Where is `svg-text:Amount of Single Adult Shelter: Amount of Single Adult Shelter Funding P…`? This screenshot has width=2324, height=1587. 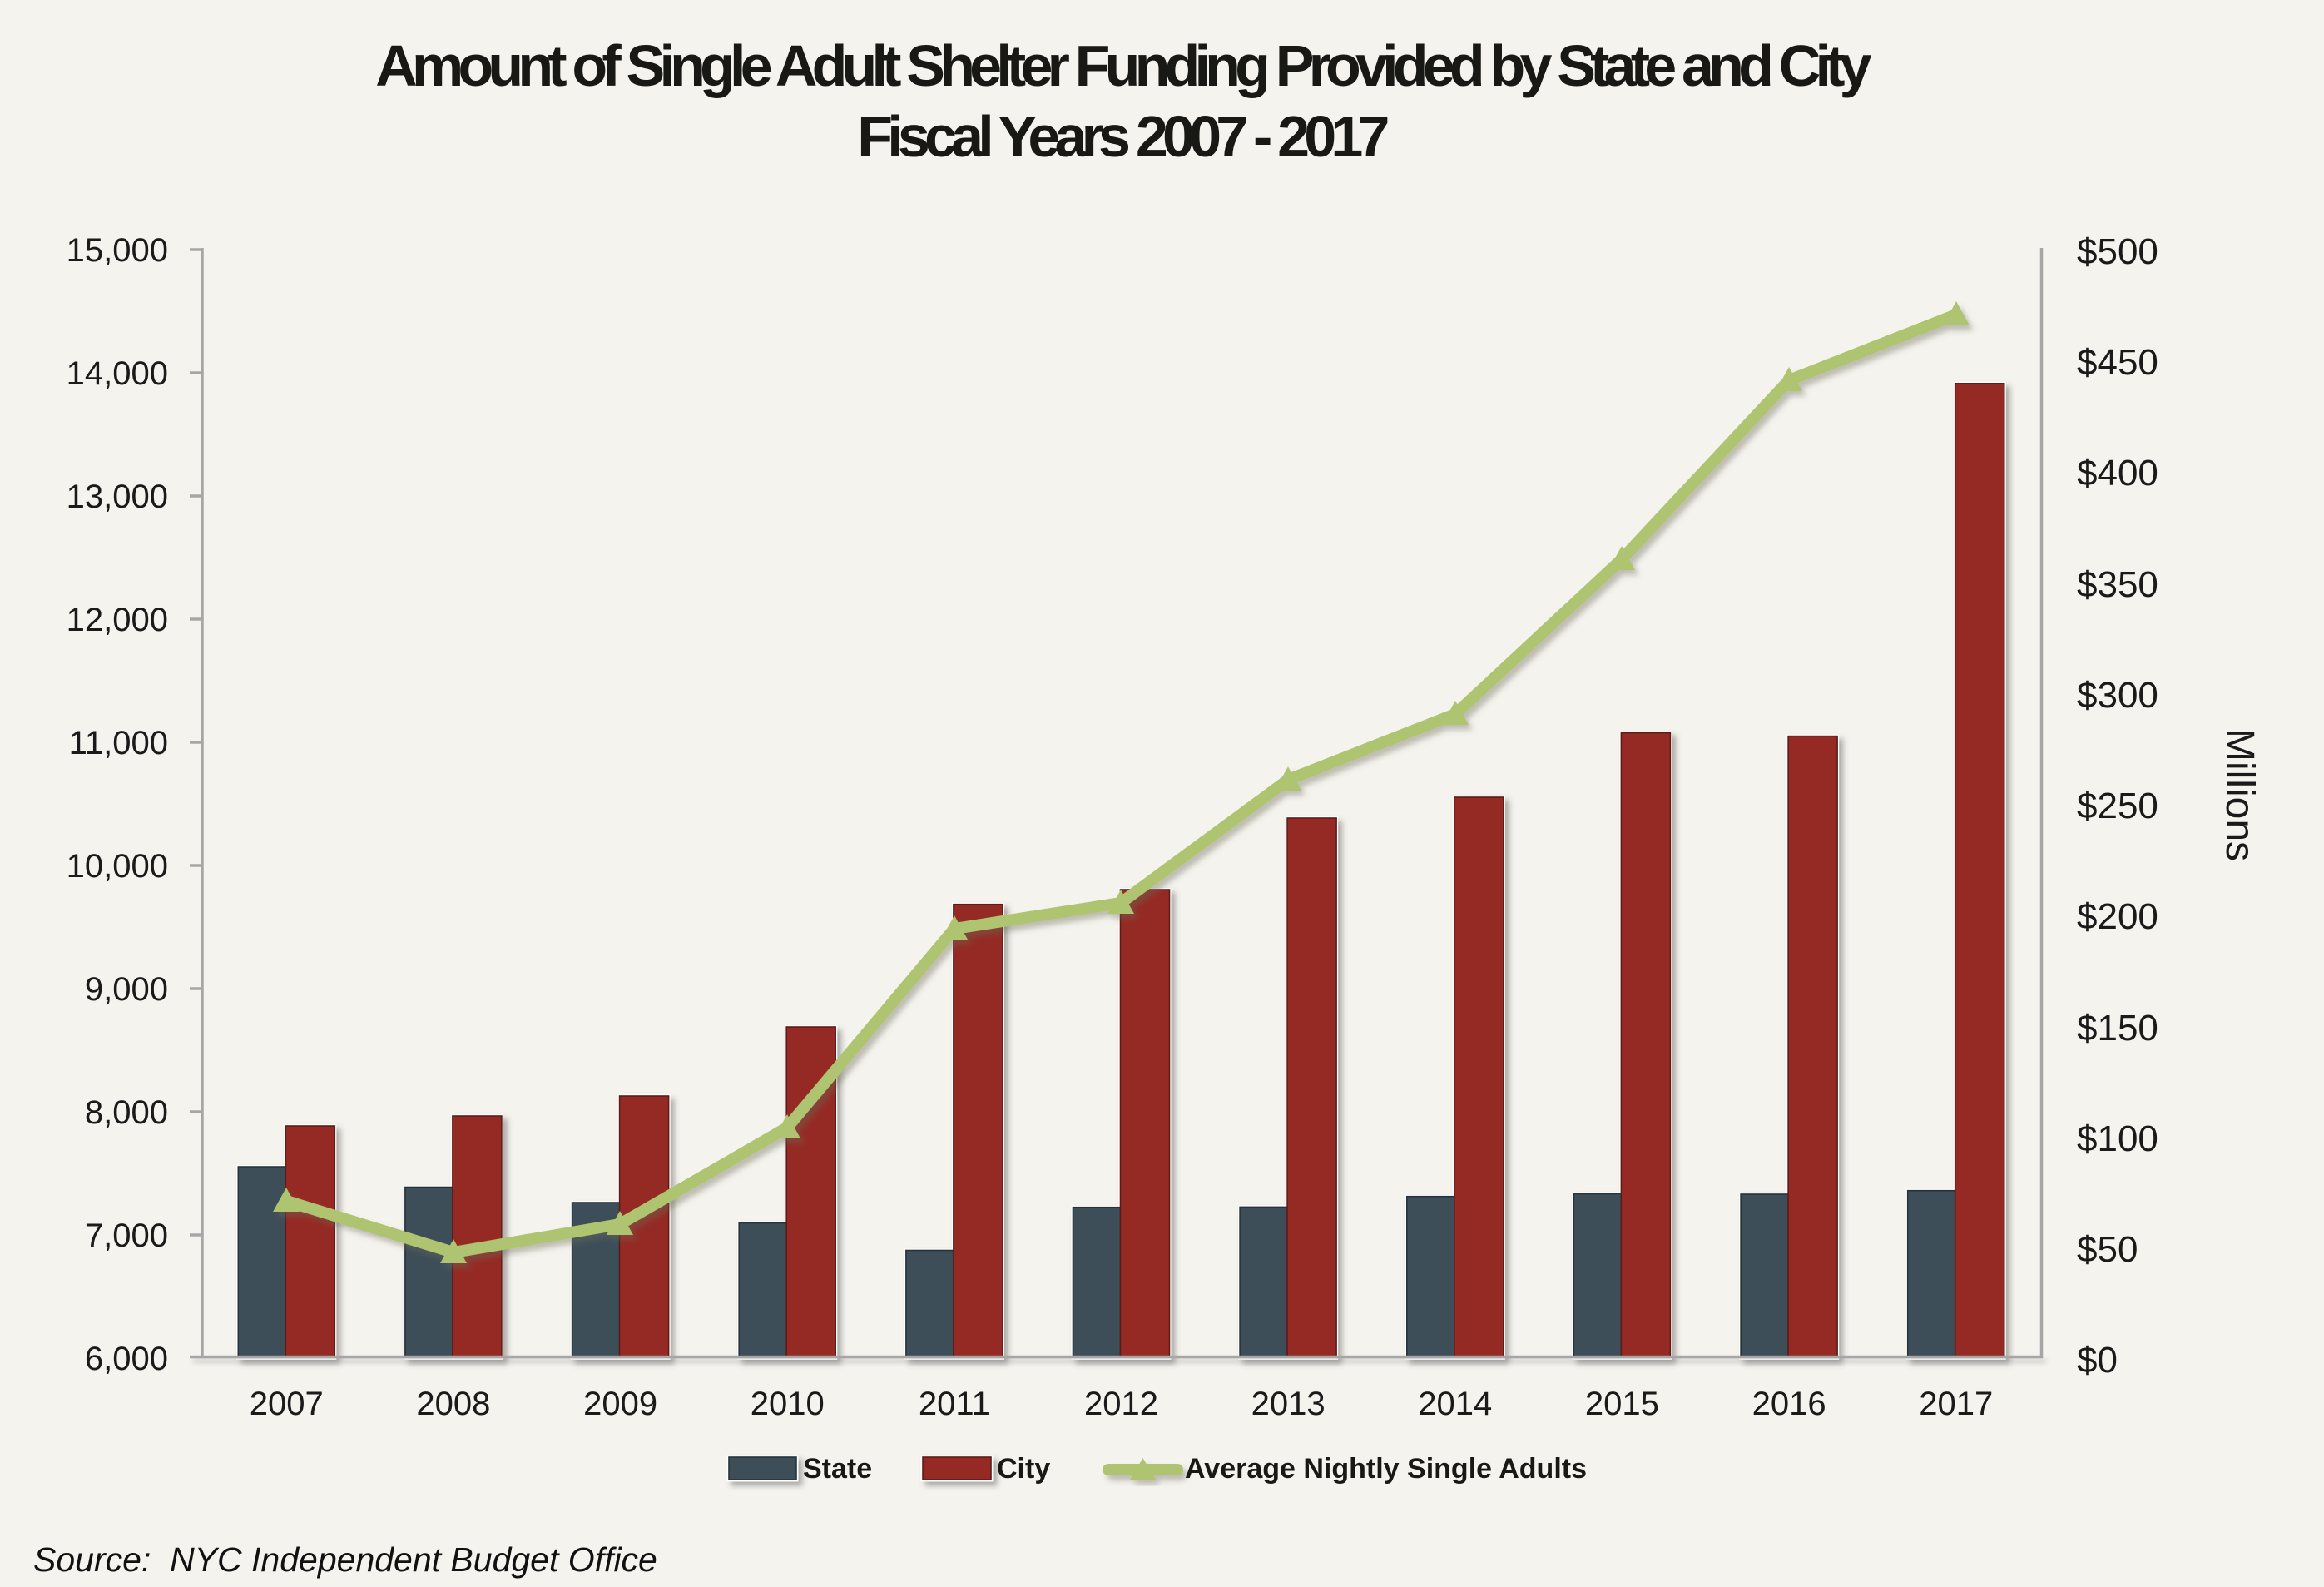 svg-text:Amount of Single Adult Shelter: Amount of Single Adult Shelter Funding P… is located at coordinates (1123, 65).